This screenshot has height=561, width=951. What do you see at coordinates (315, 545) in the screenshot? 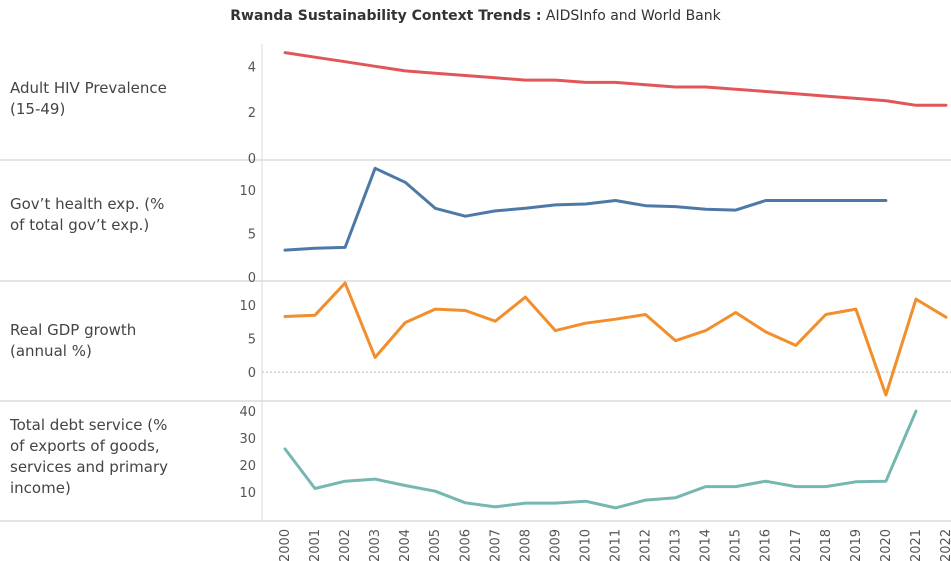
I see `x-tick-label: 2001` at bounding box center [315, 545].